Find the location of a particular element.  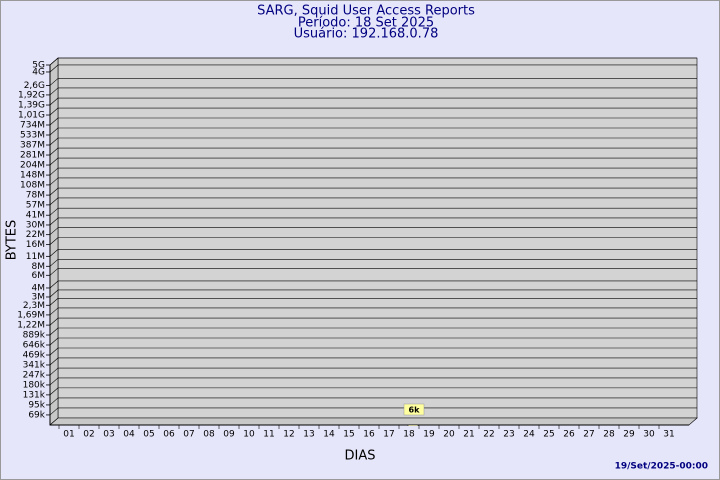

y-tick-label: 95k is located at coordinates (36, 405).